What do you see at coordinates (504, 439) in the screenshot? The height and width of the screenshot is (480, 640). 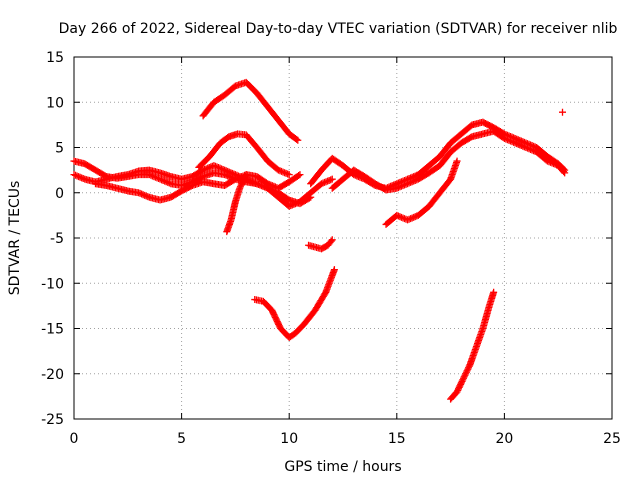 I see `x-tick-label: 20` at bounding box center [504, 439].